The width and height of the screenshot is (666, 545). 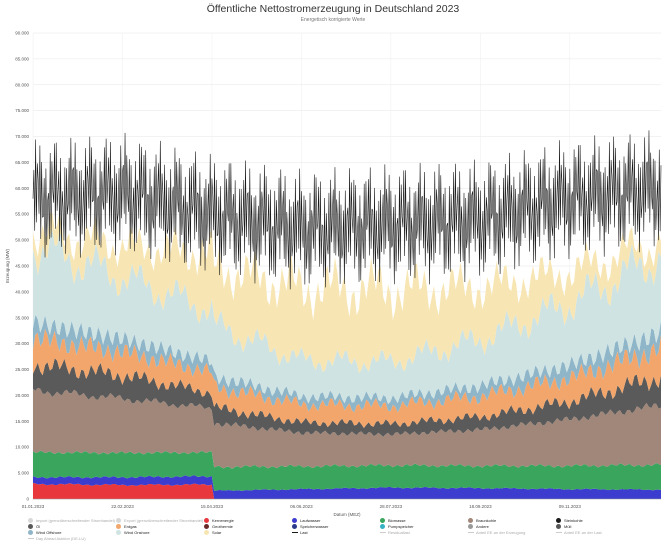 What do you see at coordinates (480, 506) in the screenshot?
I see `x-tick-label: 18.09.2023` at bounding box center [480, 506].